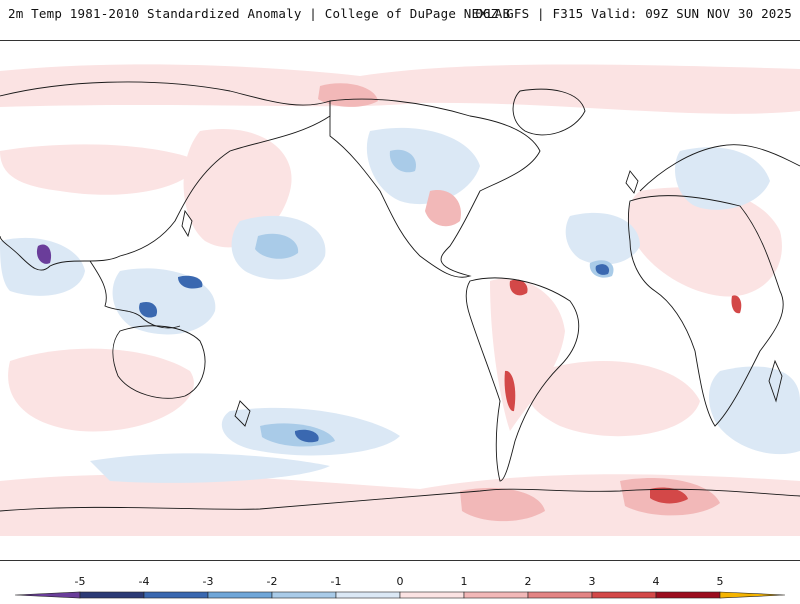  Describe the element at coordinates (775, 381) in the screenshot. I see `coast-madagascar` at that location.